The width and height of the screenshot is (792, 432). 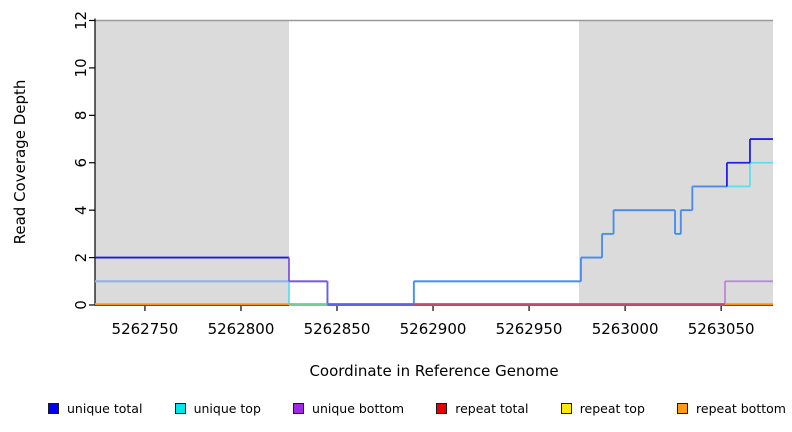 What do you see at coordinates (227, 408) in the screenshot?
I see `legend-label: unique top` at bounding box center [227, 408].